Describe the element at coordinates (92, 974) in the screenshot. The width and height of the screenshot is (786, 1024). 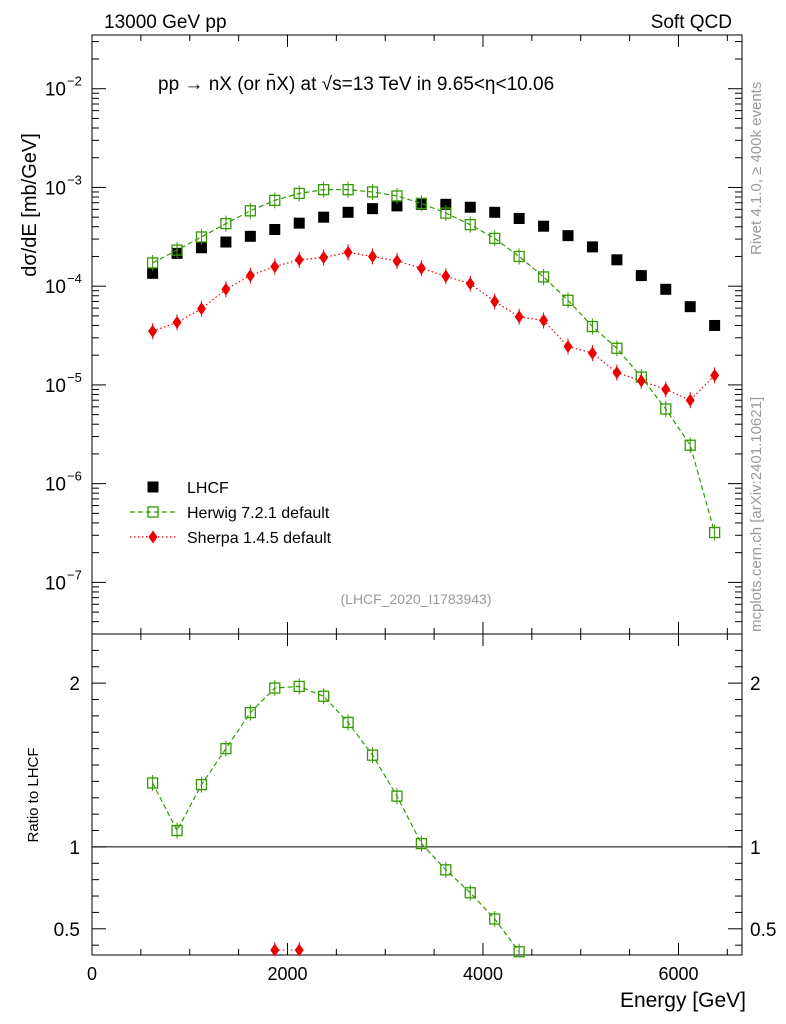
I see `x-tick-label: 0` at that location.